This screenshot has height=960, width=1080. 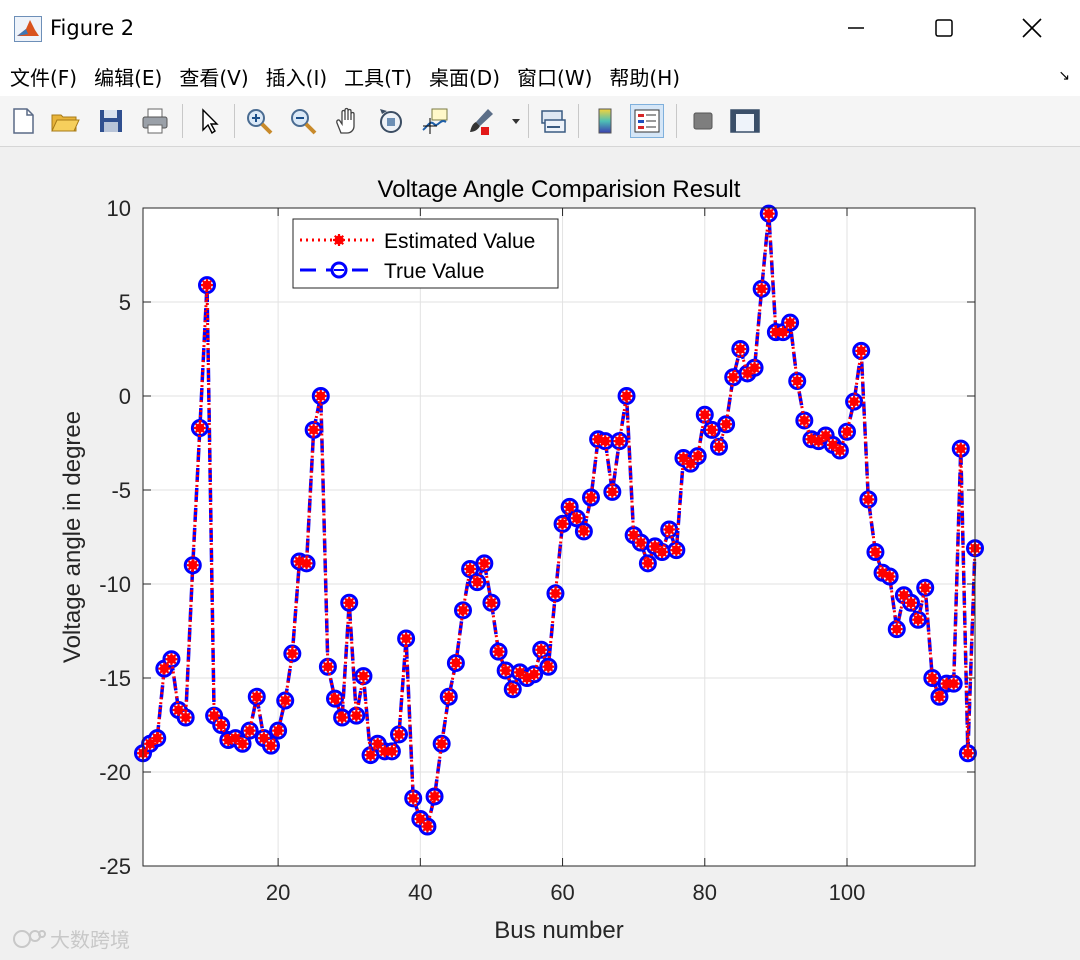 I want to click on show-plot-tools-button, so click(x=745, y=121).